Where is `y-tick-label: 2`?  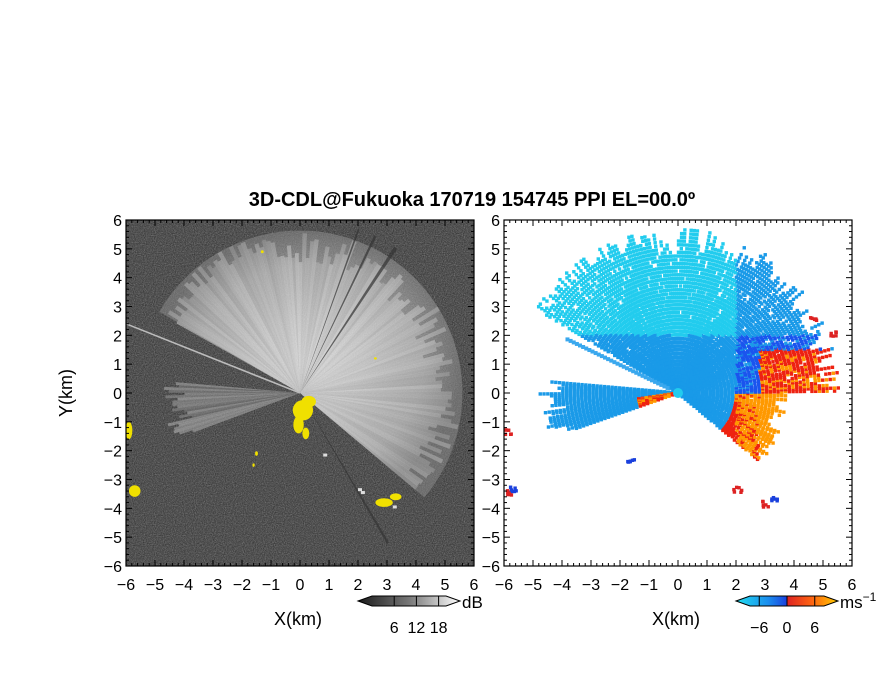
y-tick-label: 2 is located at coordinates (117, 336).